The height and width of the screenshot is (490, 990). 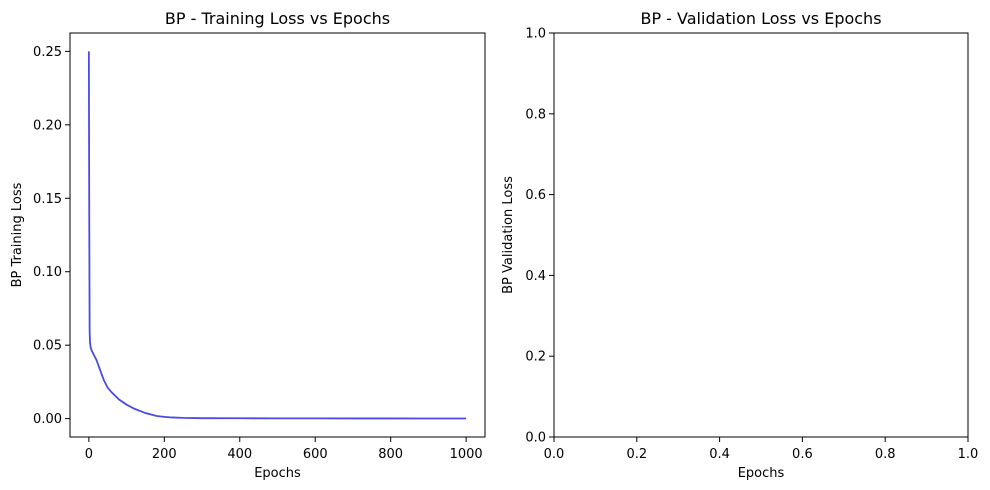 I want to click on x-tick-label: 1000, so click(x=466, y=454).